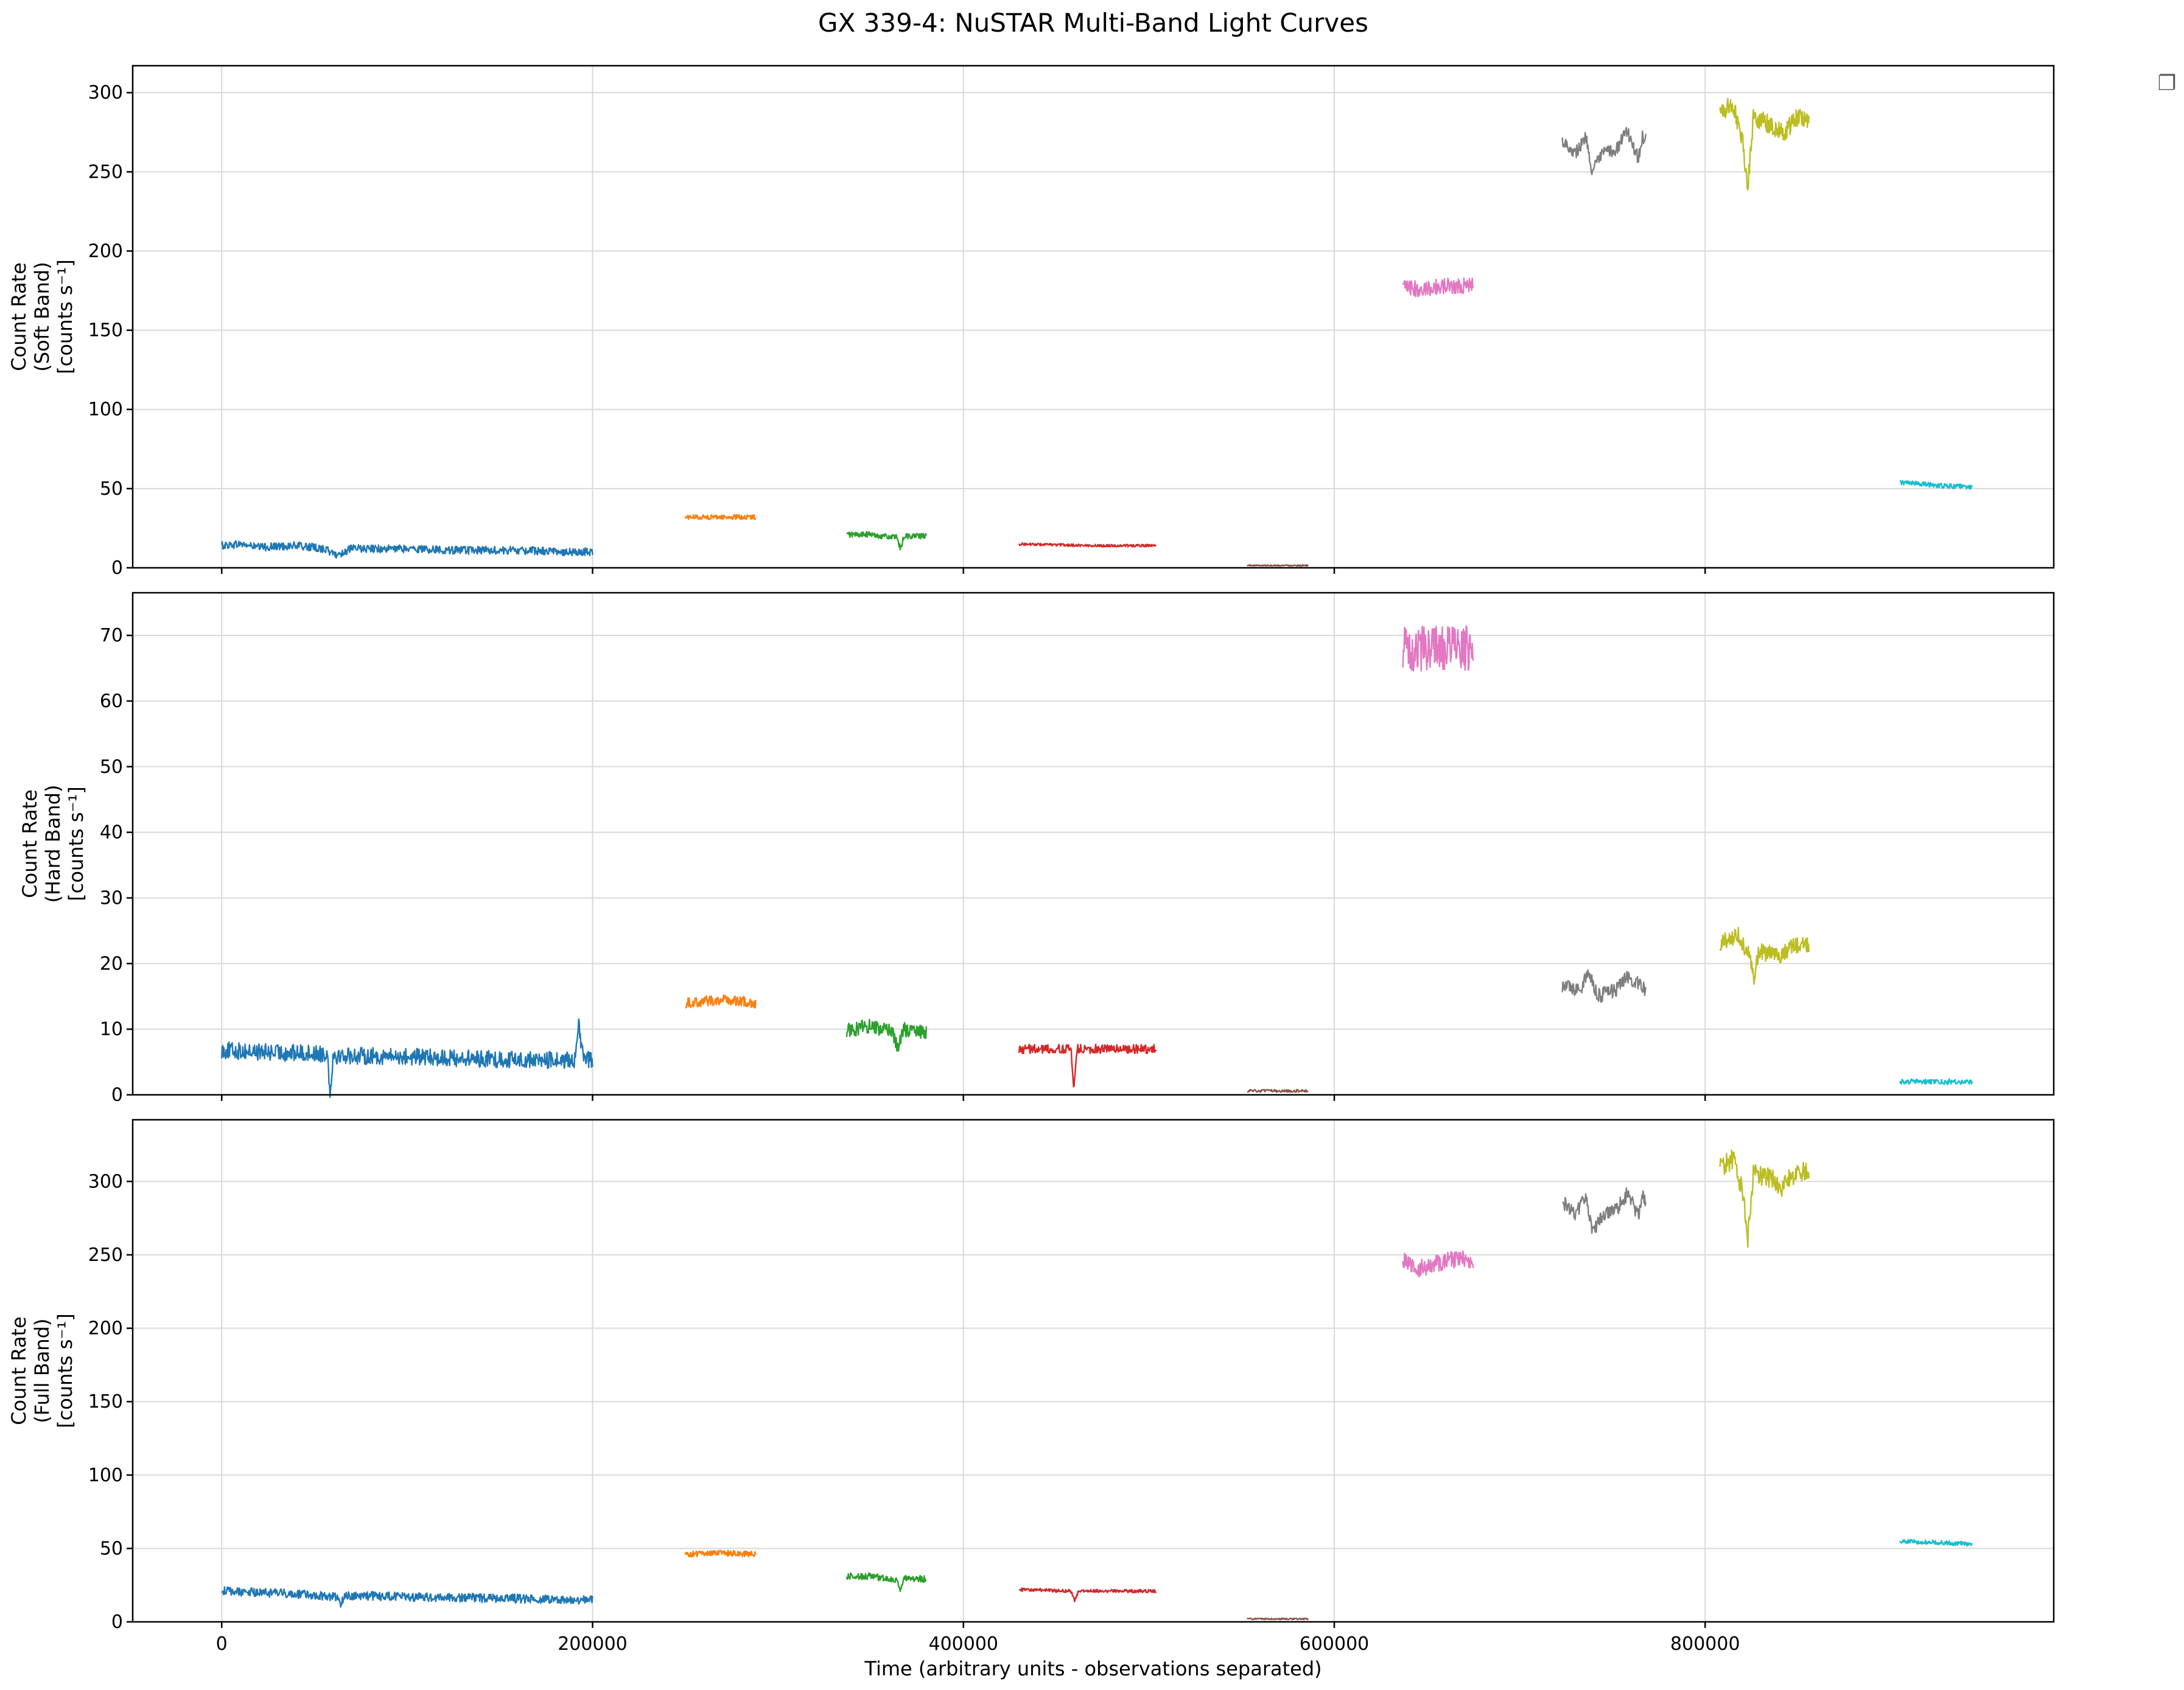  I want to click on y-axis-label: Count Rate(Soft Band)[counts s⁻¹], so click(42, 316).